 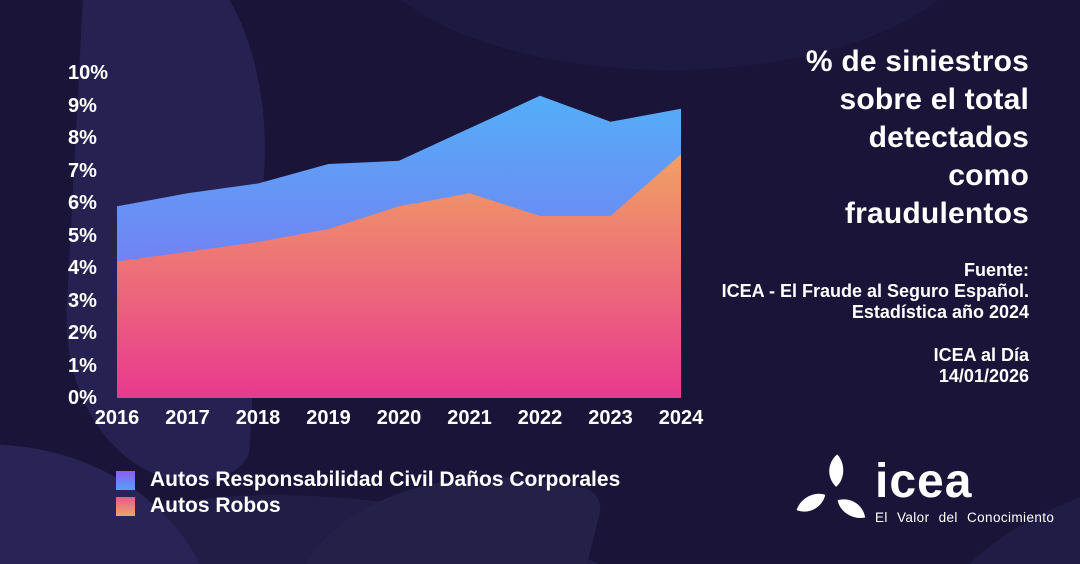 What do you see at coordinates (187, 418) in the screenshot?
I see `x-tick-label: 2017` at bounding box center [187, 418].